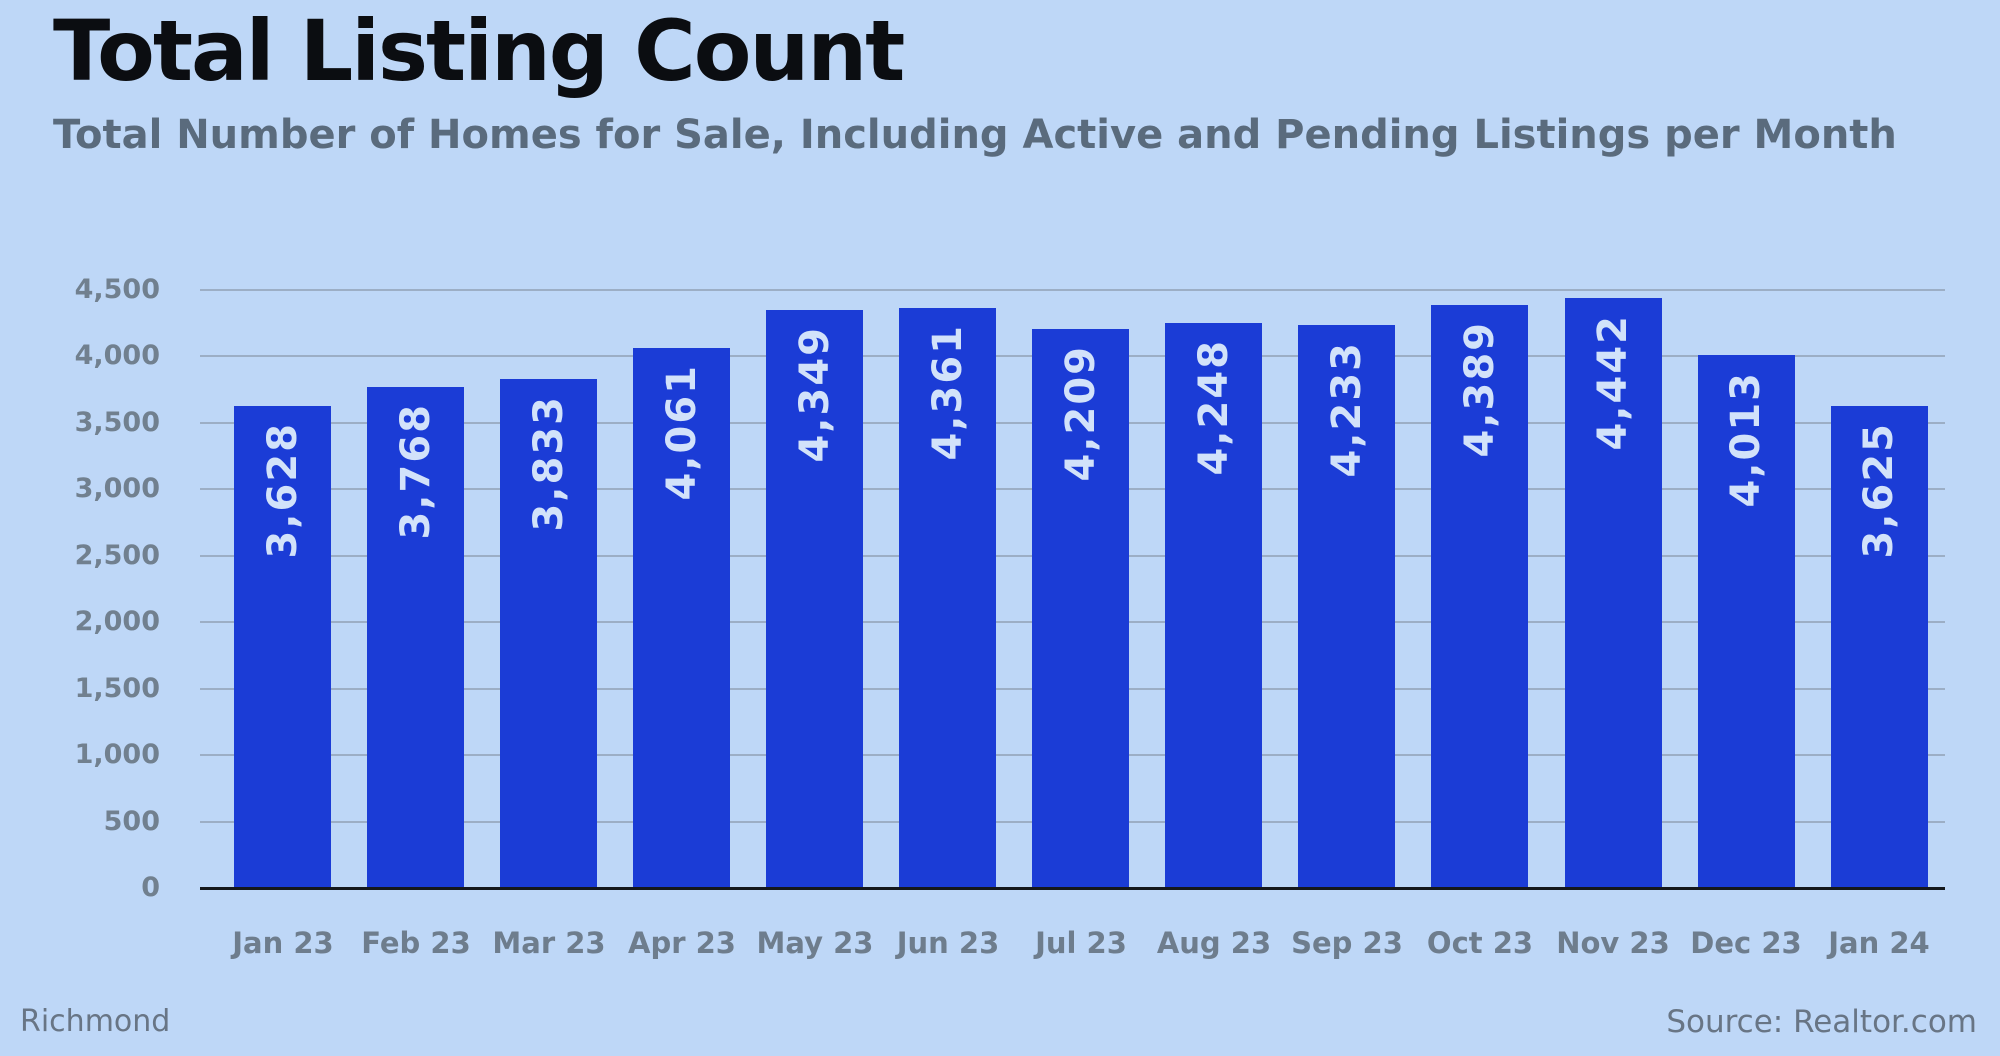  Describe the element at coordinates (1746, 943) in the screenshot. I see `x-axis-tick-label: Dec 23` at that location.